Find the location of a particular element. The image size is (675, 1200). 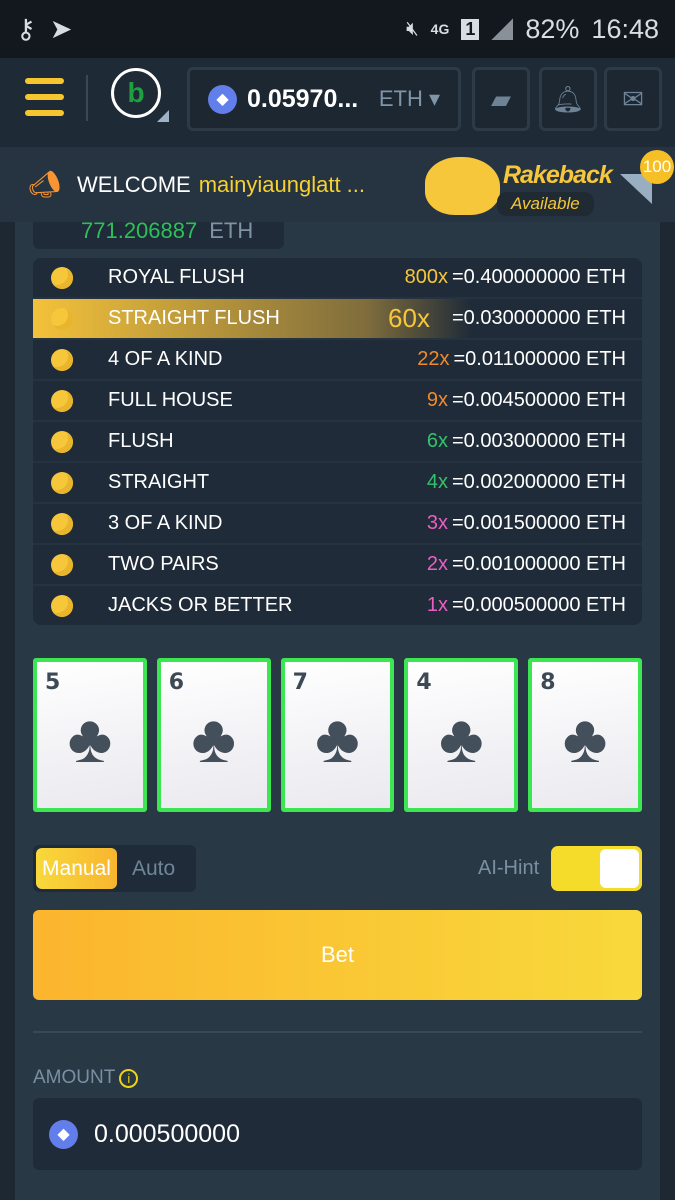

amount-input is located at coordinates (255, 1134).